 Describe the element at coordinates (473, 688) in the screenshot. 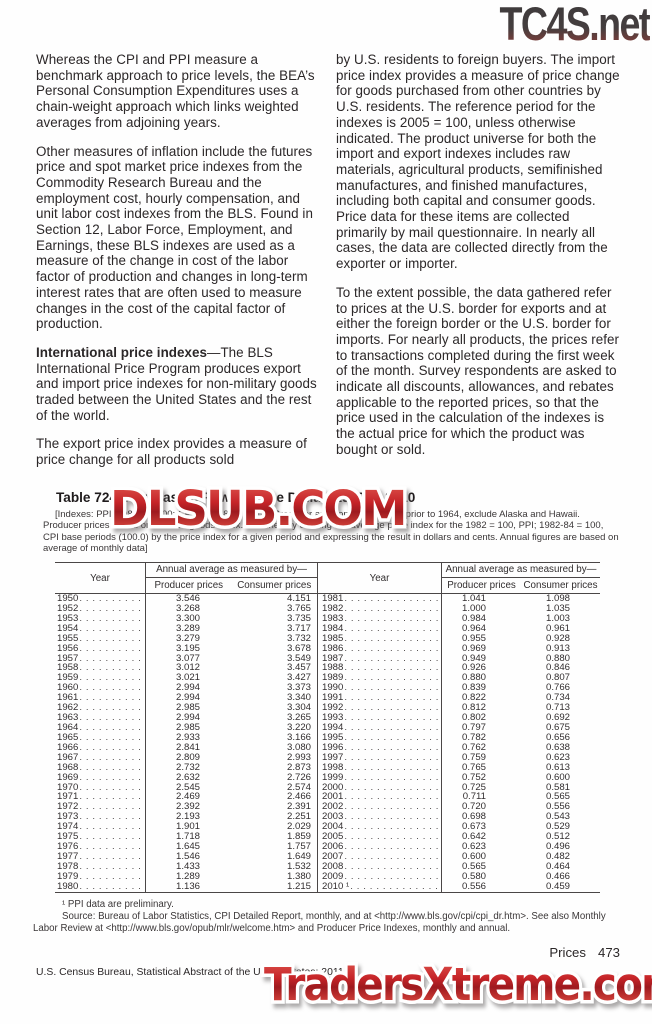

I see `value-cell: 0.839` at that location.